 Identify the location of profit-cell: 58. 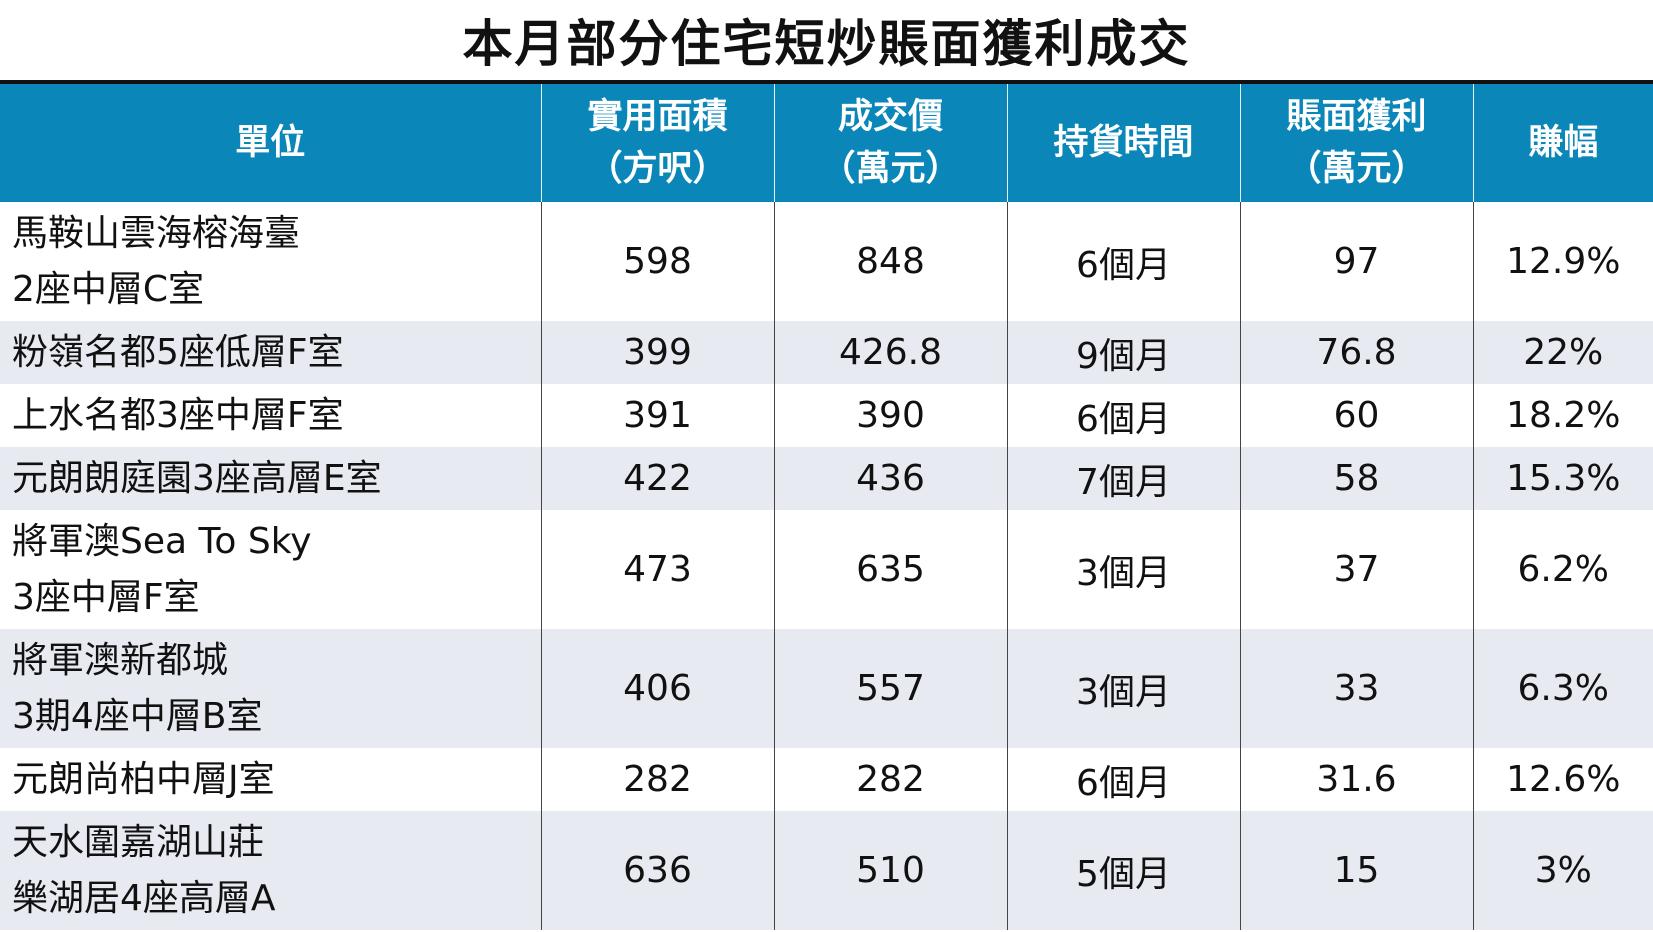
(1357, 478).